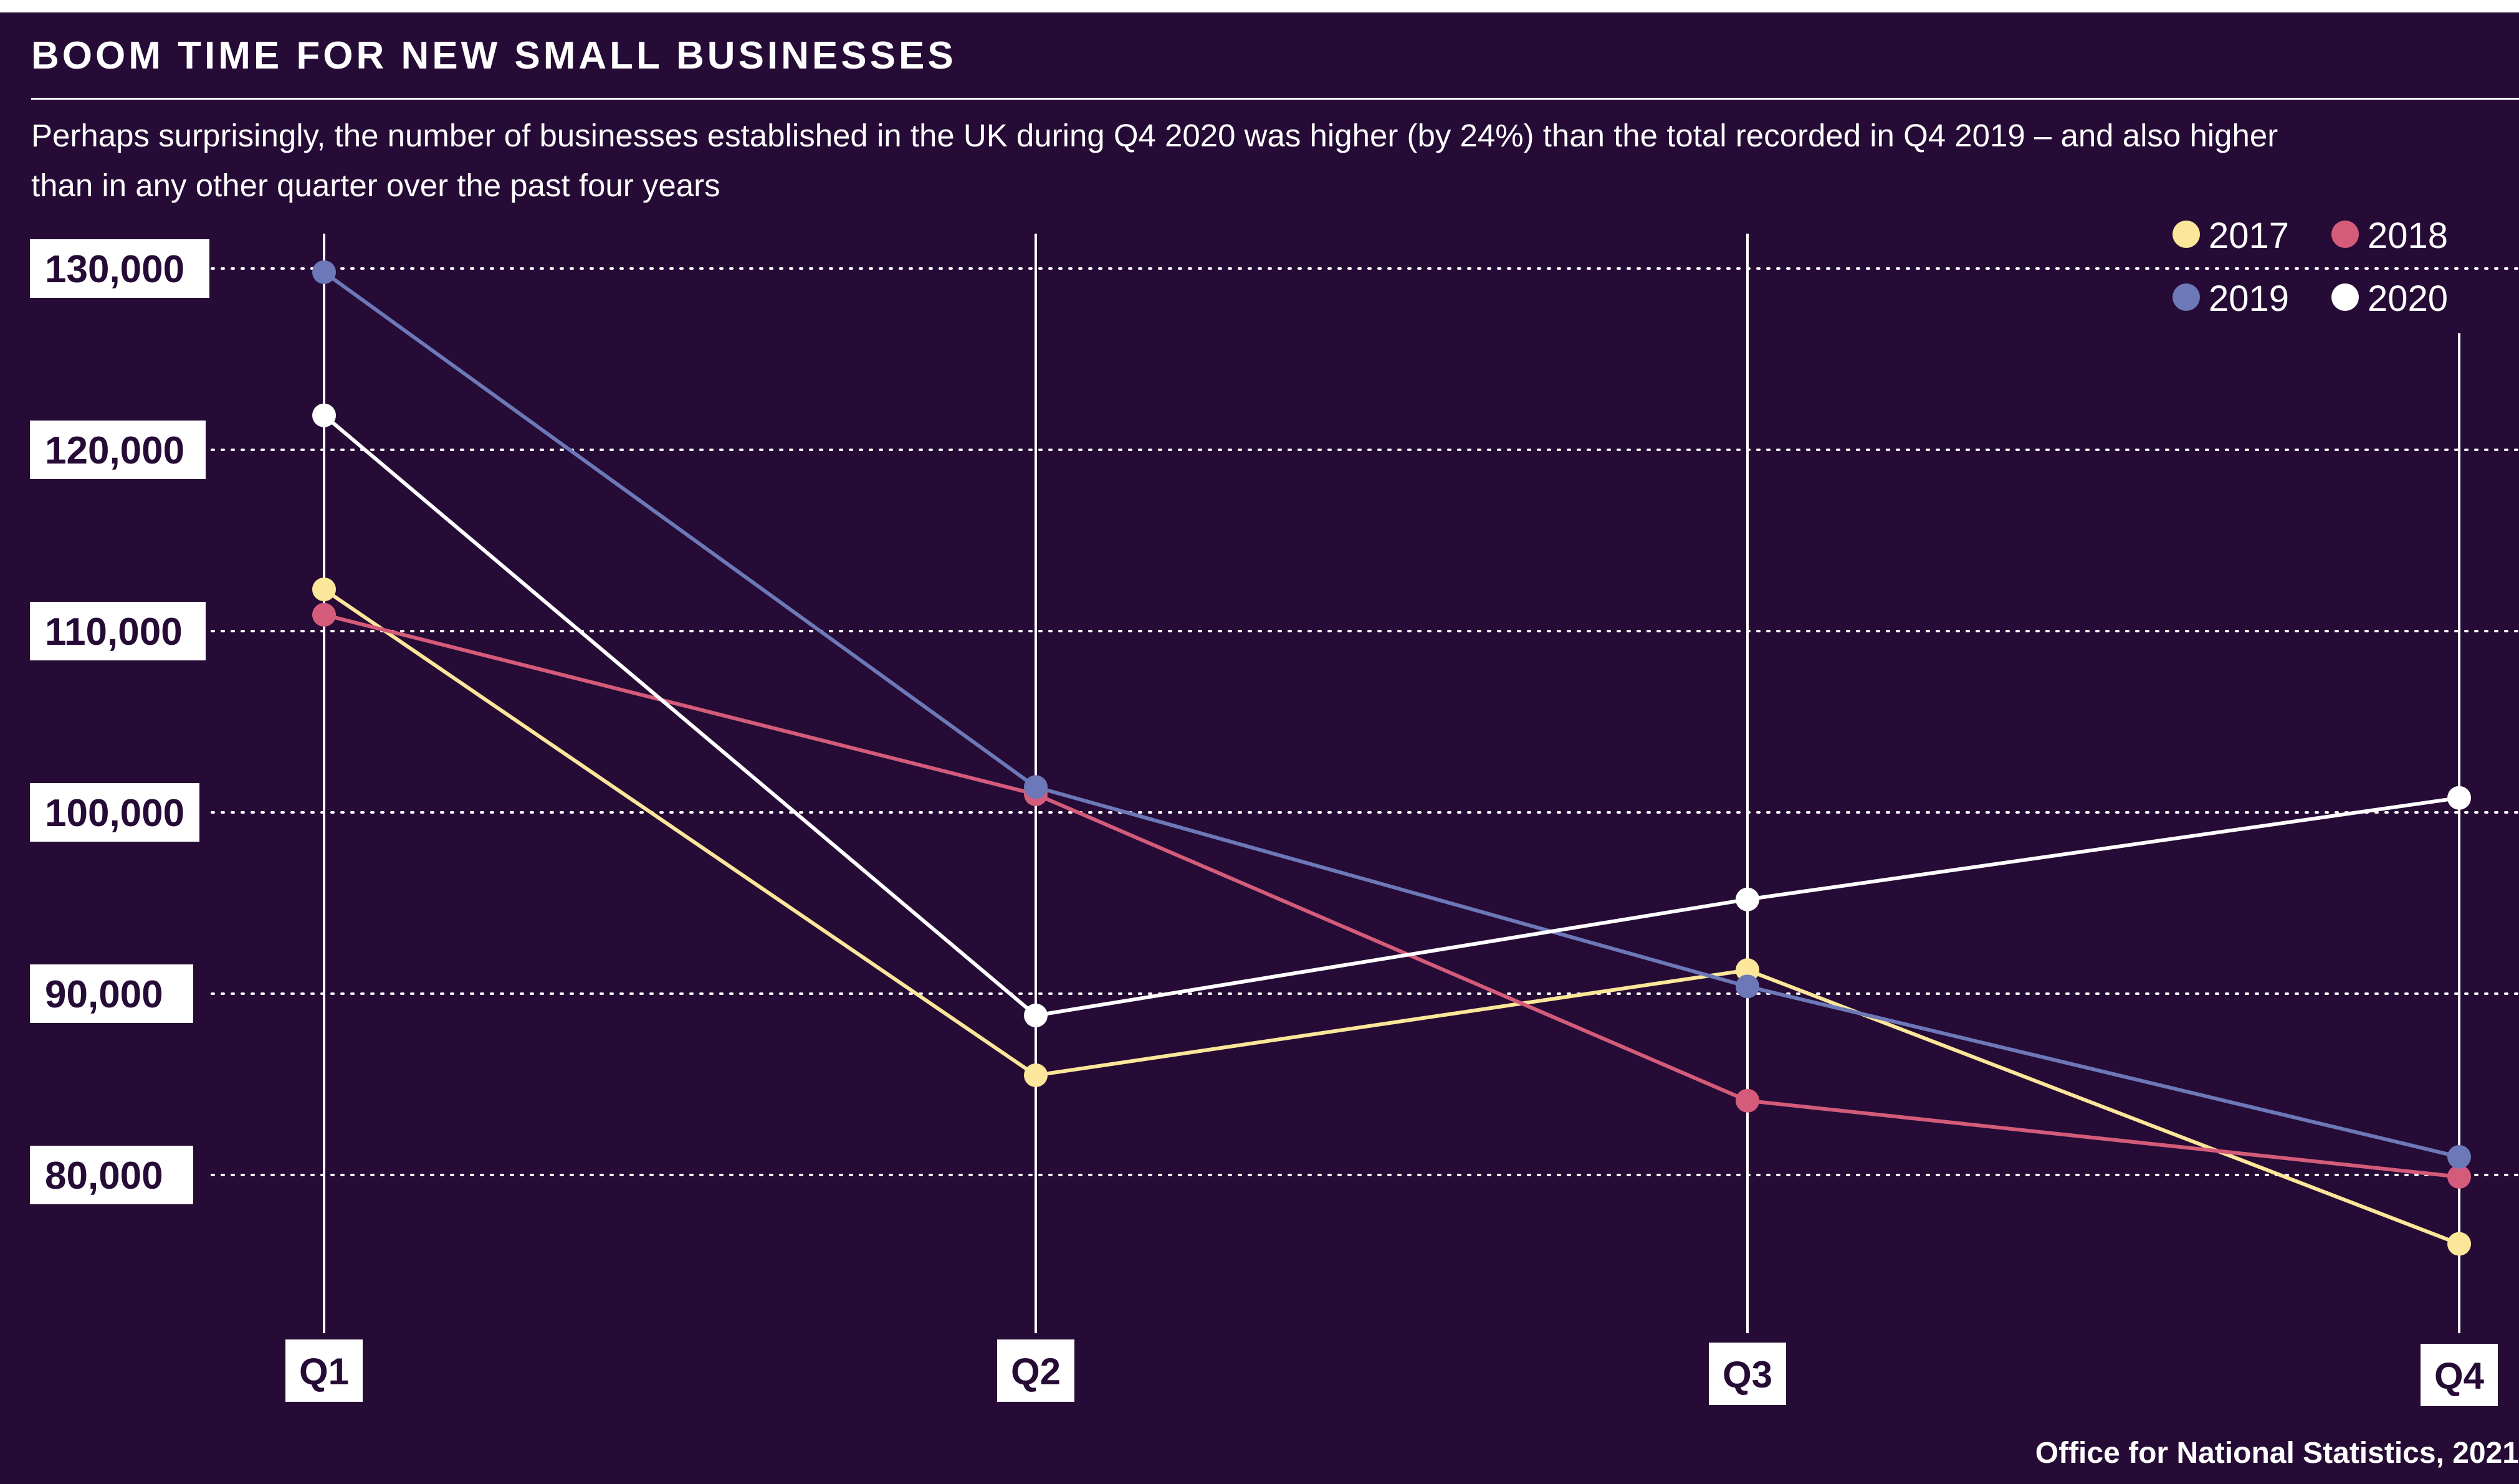 The image size is (2519, 1484). What do you see at coordinates (1747, 899) in the screenshot?
I see `point-2020-q3` at bounding box center [1747, 899].